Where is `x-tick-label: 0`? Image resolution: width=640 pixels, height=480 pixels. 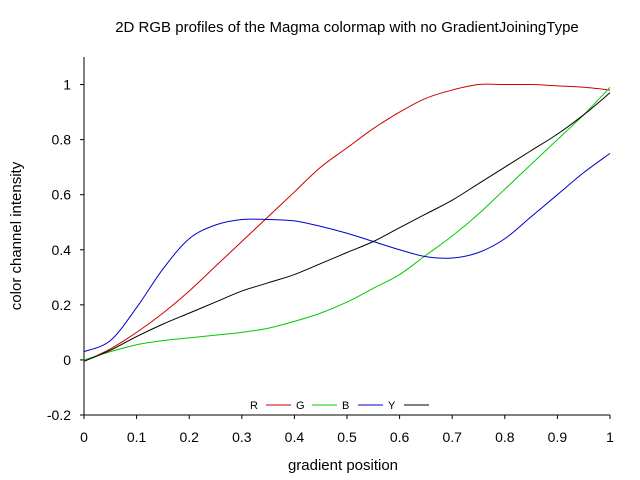
x-tick-label: 0 is located at coordinates (84, 437).